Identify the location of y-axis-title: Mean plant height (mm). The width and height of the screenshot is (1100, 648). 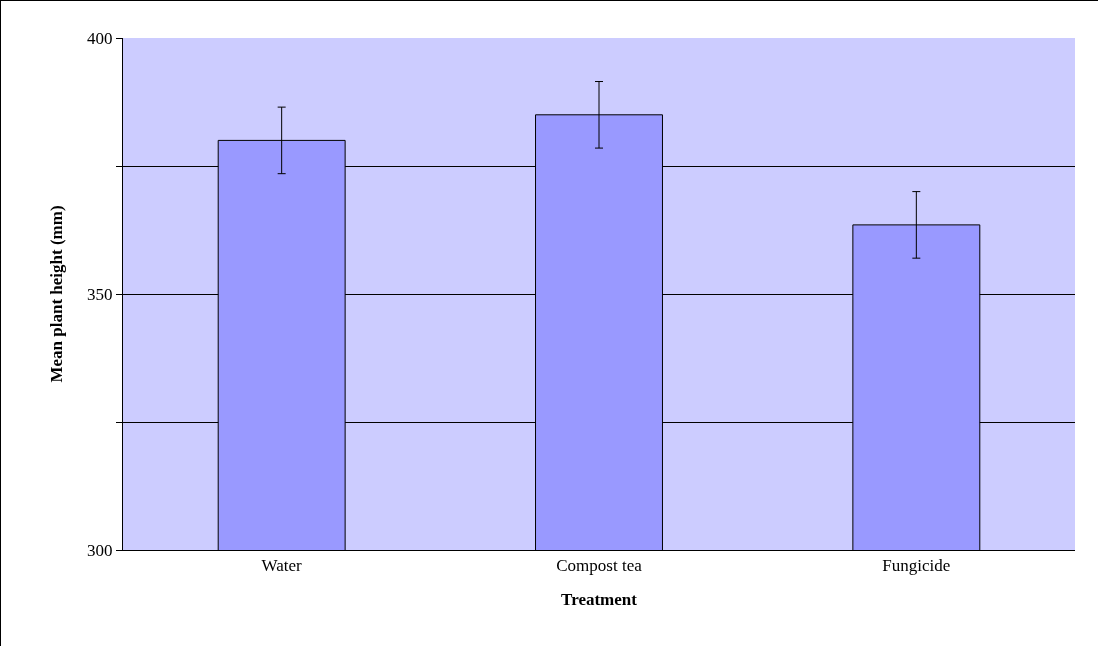
(56, 294).